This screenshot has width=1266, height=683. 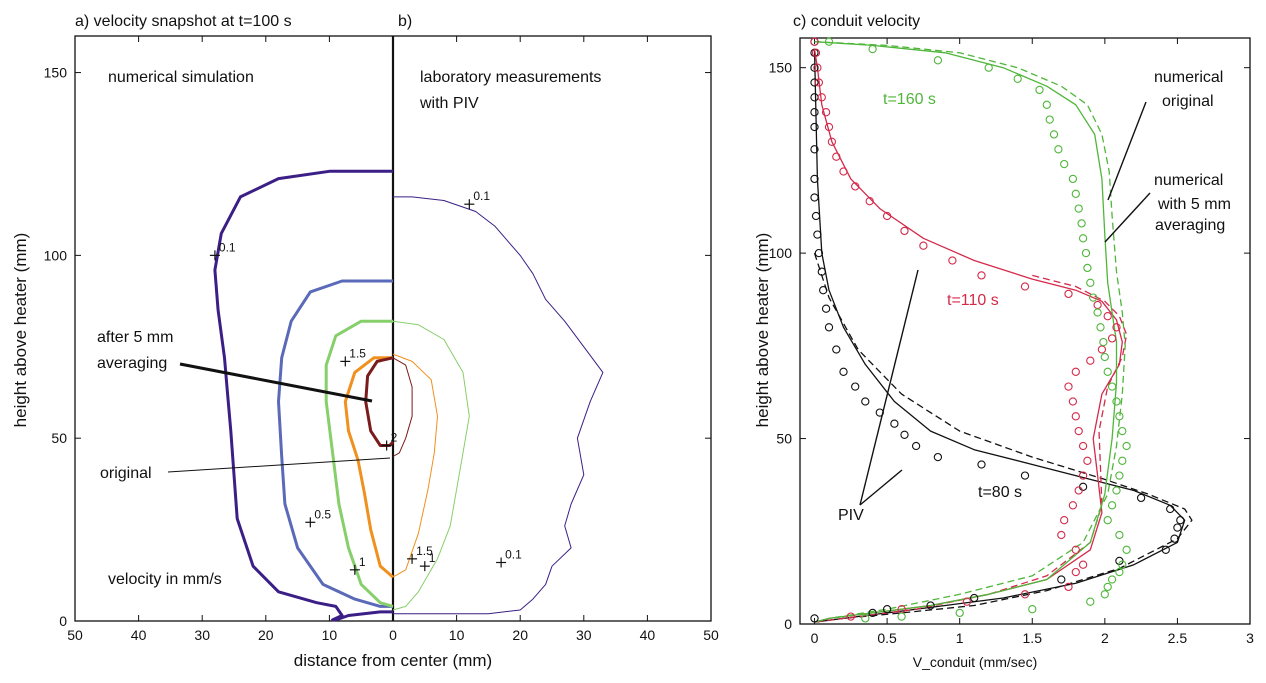 What do you see at coordinates (762, 330) in the screenshot?
I see `panel-c-ylabel: height above heater (mm)` at bounding box center [762, 330].